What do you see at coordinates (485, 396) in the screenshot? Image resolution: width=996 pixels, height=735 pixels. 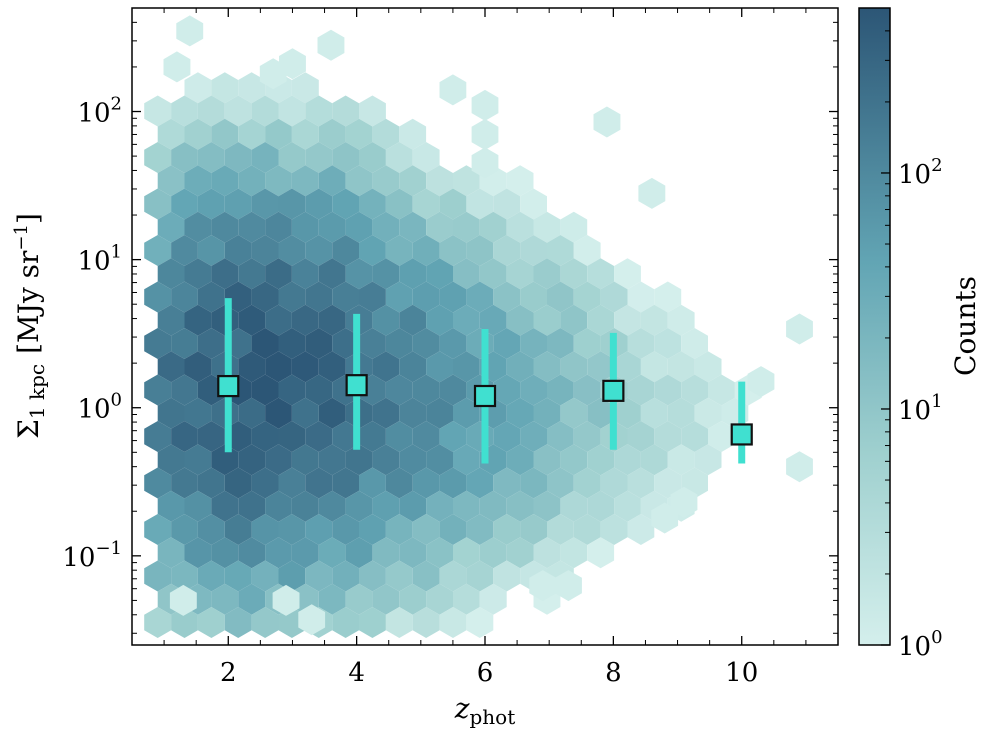 I see `median-marker` at bounding box center [485, 396].